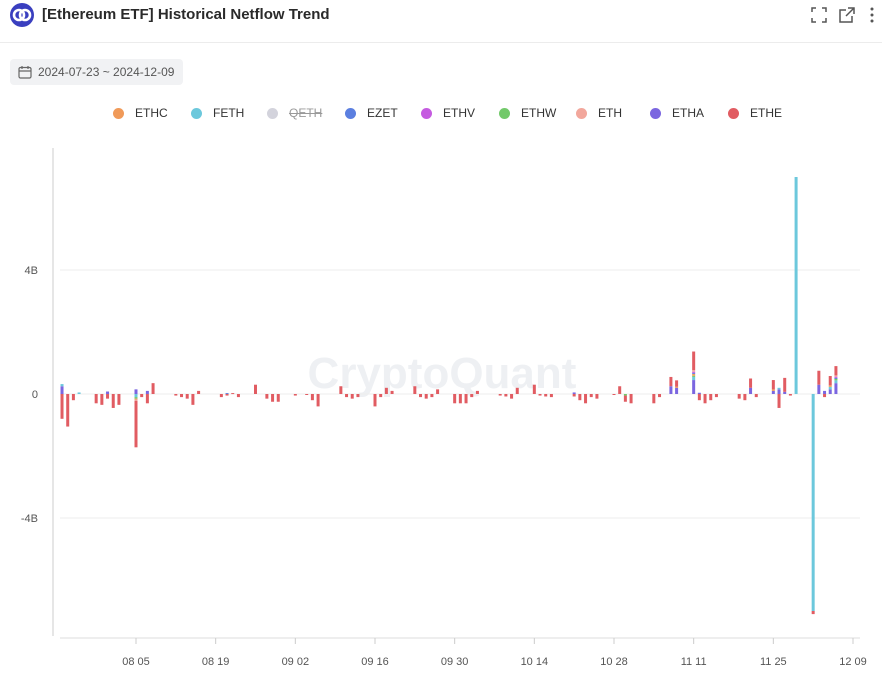 Image resolution: width=882 pixels, height=678 pixels. I want to click on date-range-picker: 2024-07-23 ~ 2024-12-09, so click(97, 72).